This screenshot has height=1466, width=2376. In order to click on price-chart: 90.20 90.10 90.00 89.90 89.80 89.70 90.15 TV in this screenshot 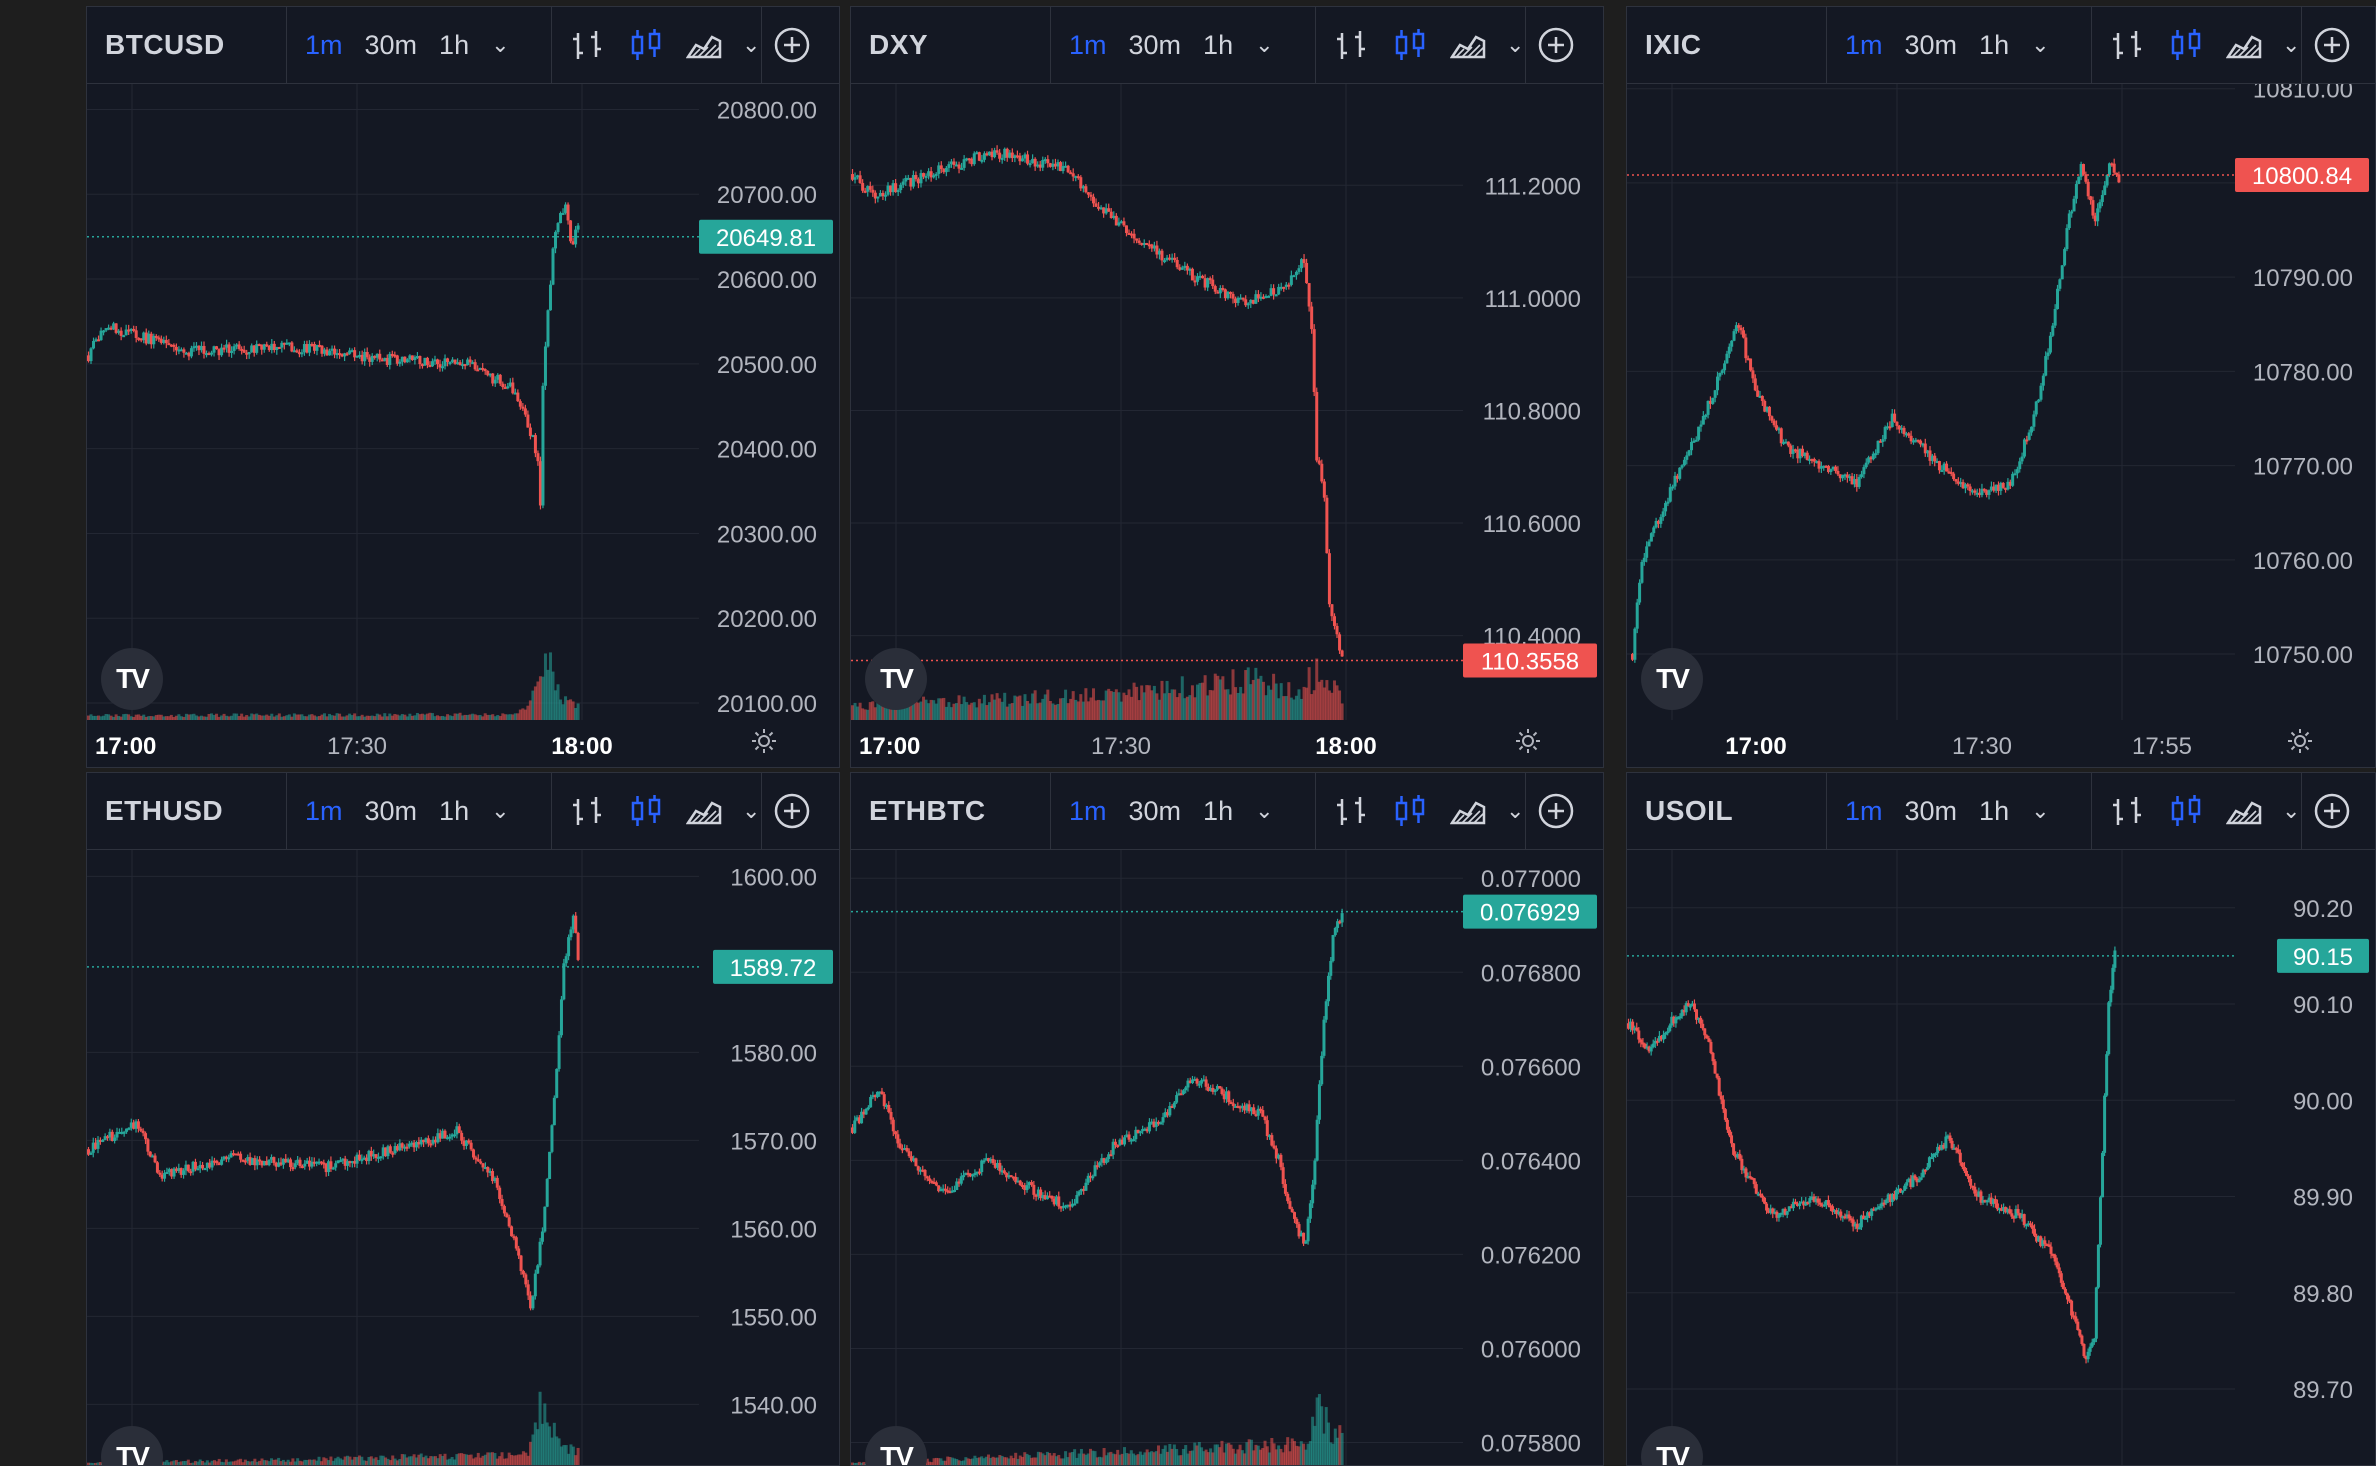, I will do `click(2001, 1157)`.